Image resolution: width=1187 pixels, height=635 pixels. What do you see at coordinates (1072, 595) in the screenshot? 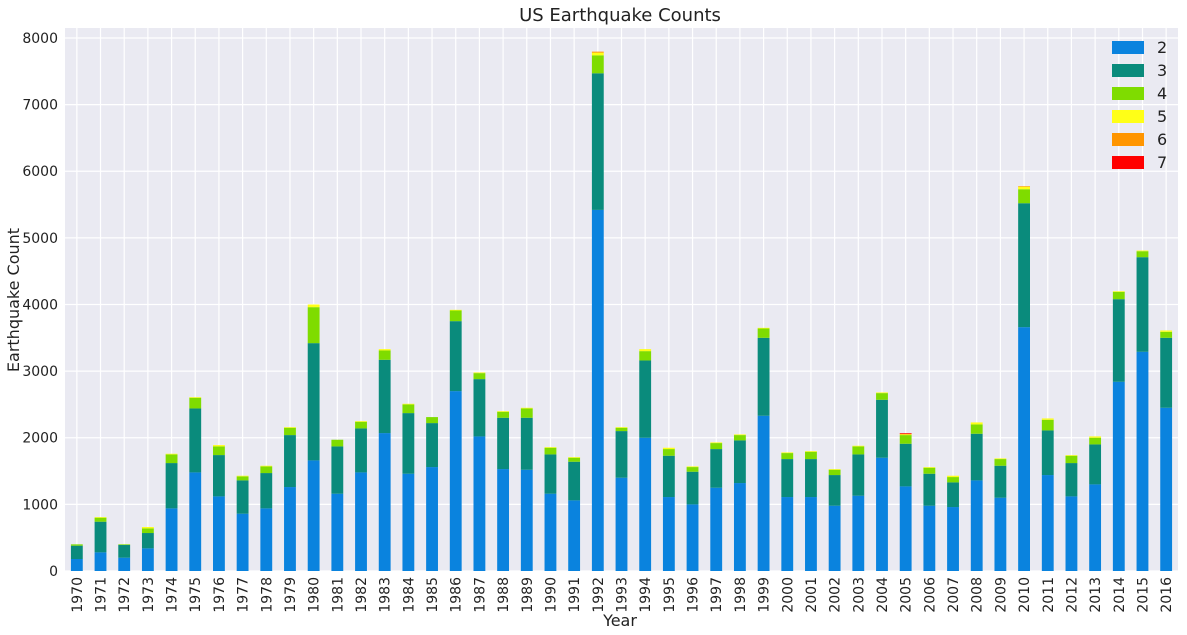
I see `x-tick-label: 2012` at bounding box center [1072, 595].